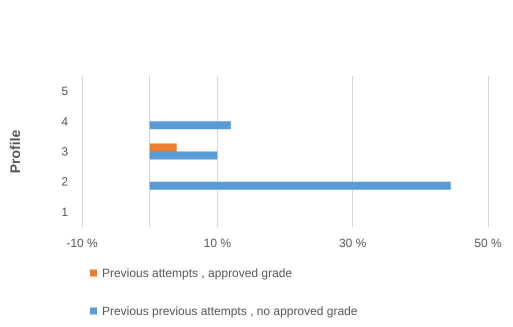 The height and width of the screenshot is (327, 513). Describe the element at coordinates (197, 273) in the screenshot. I see `legend-label: Previous attempts , approved grade` at that location.